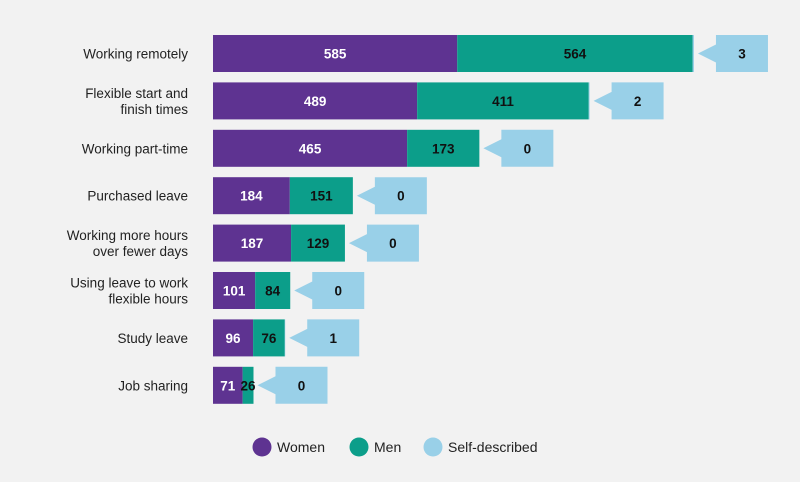 The height and width of the screenshot is (482, 800). I want to click on category-label: Working more hours over fewer days, so click(128, 243).